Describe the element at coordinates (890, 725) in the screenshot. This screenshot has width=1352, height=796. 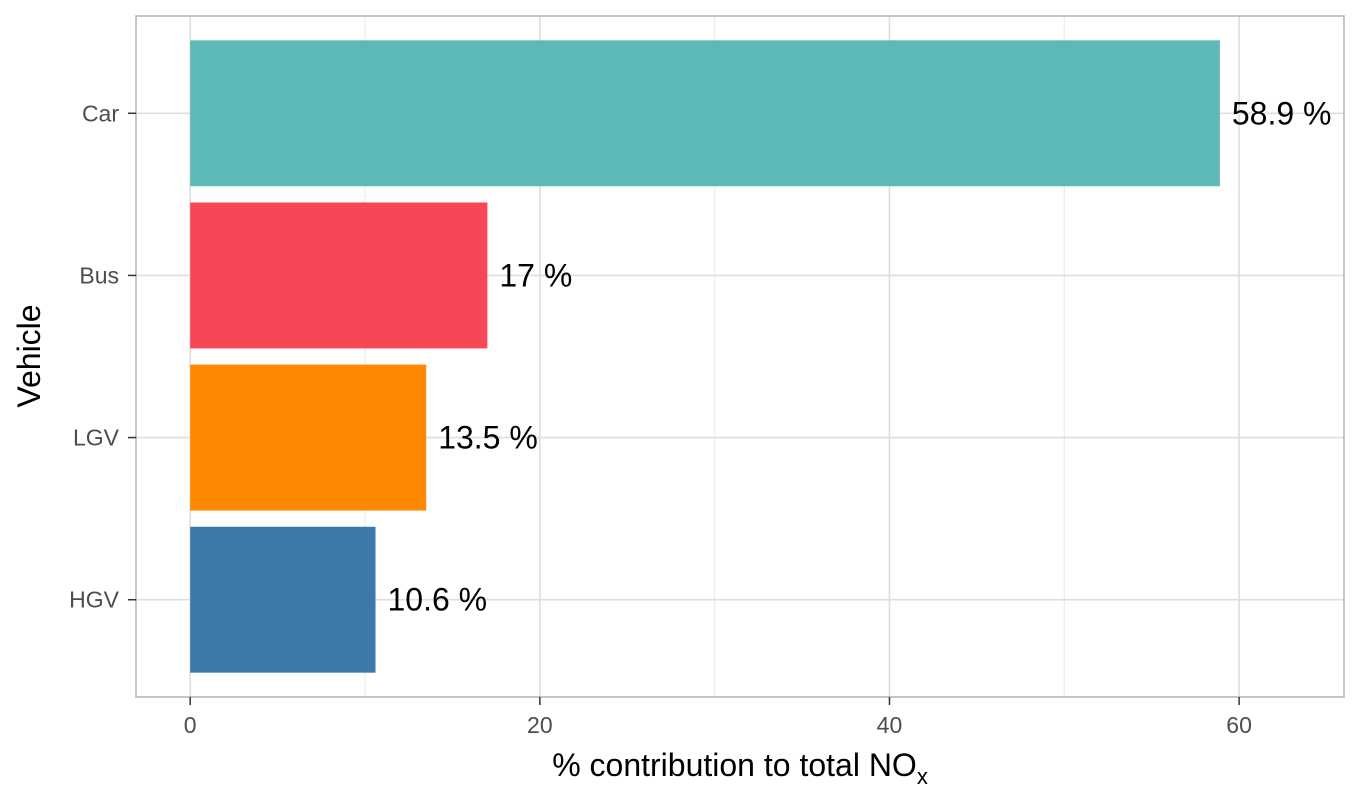
I see `x-tick-label: 40` at that location.